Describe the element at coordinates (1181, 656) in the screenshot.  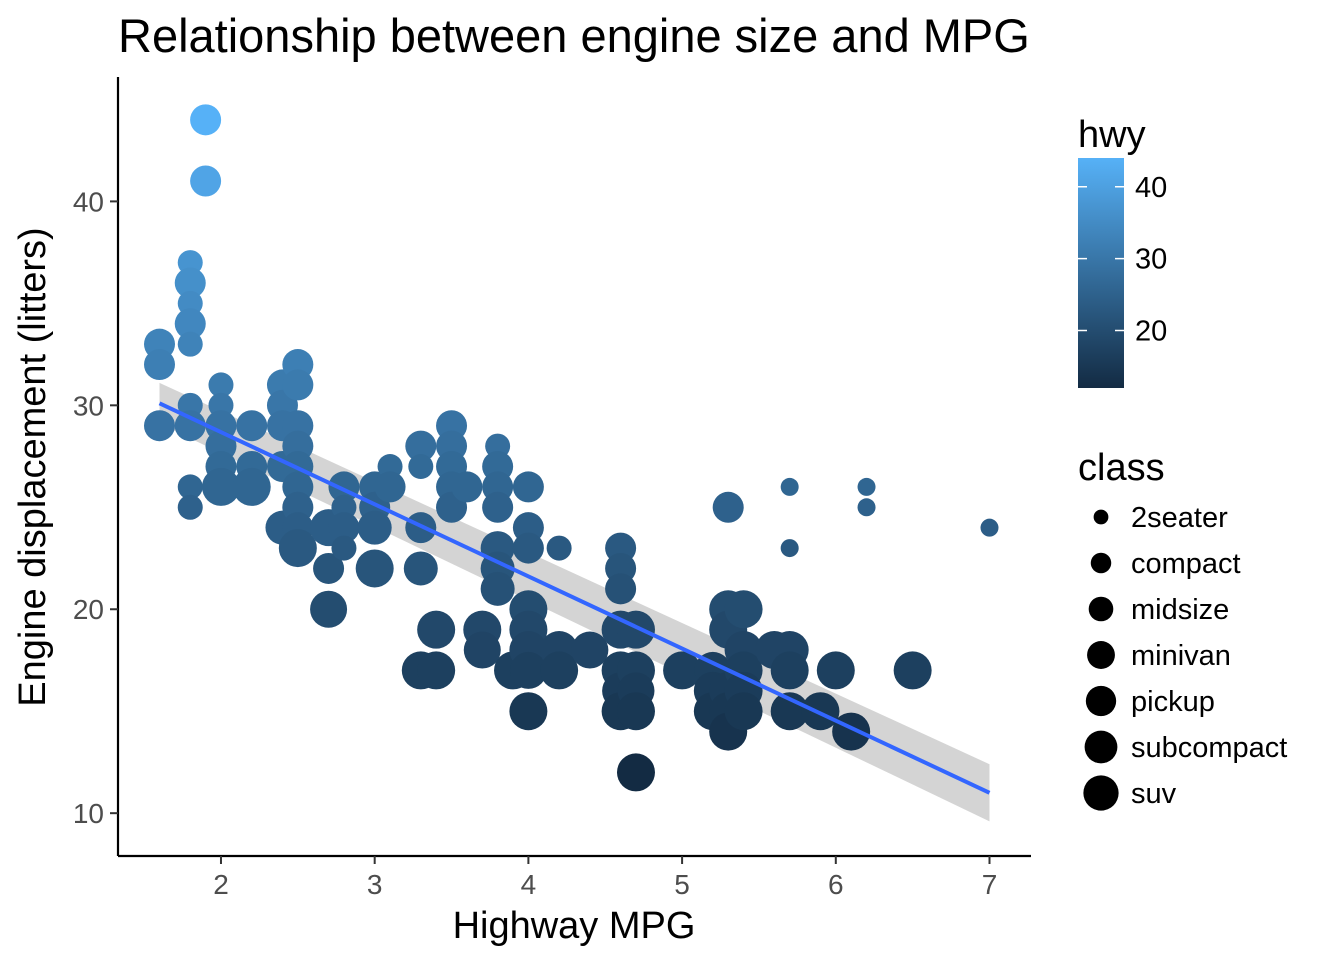
I see `size-legend-label: minivan` at that location.